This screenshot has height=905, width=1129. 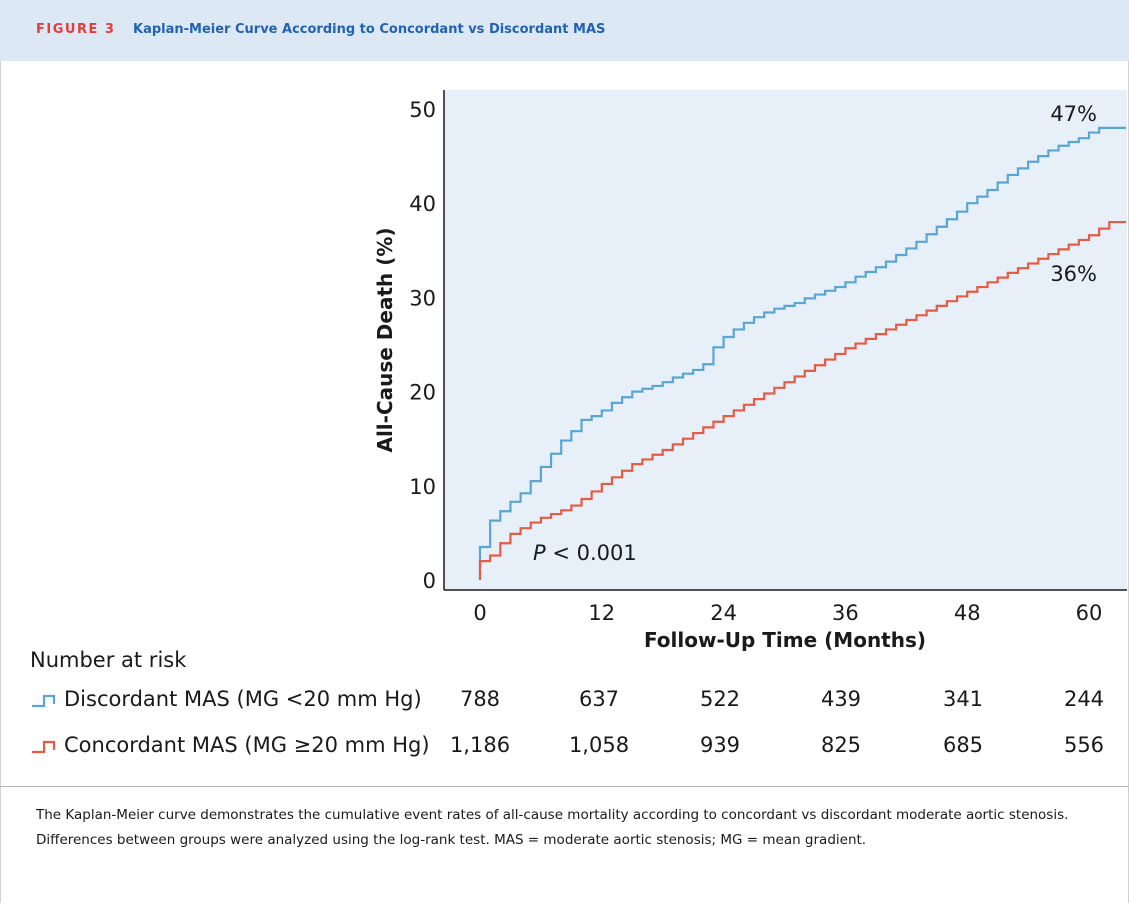 I want to click on end-label-concordant: 36%, so click(x=1073, y=274).